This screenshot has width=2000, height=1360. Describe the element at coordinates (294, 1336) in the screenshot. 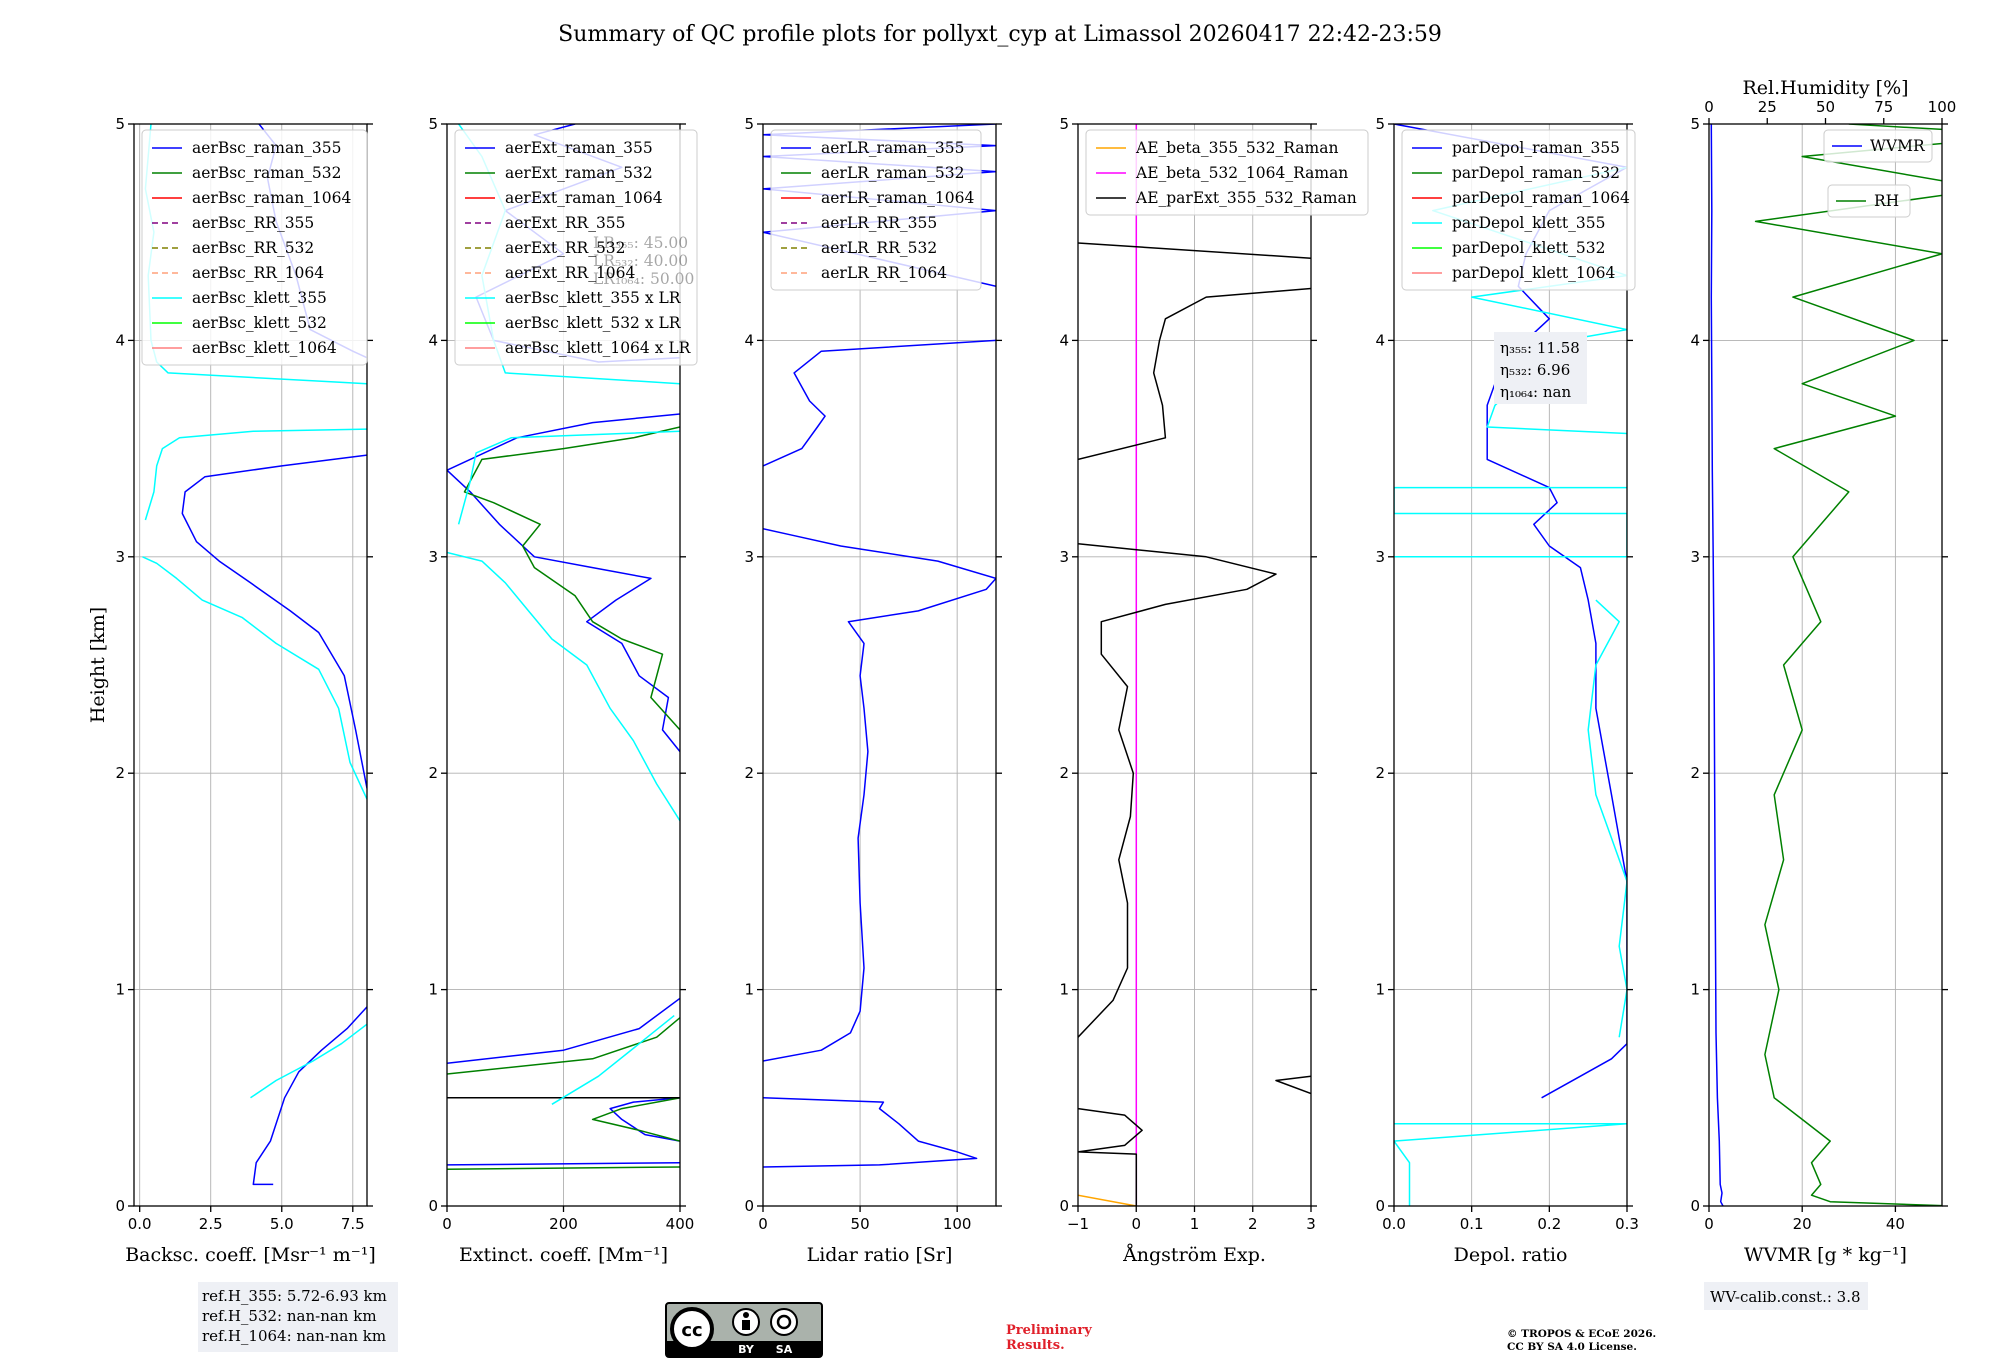

I see `refh-label: ref.H_1064: nan-nan km` at that location.